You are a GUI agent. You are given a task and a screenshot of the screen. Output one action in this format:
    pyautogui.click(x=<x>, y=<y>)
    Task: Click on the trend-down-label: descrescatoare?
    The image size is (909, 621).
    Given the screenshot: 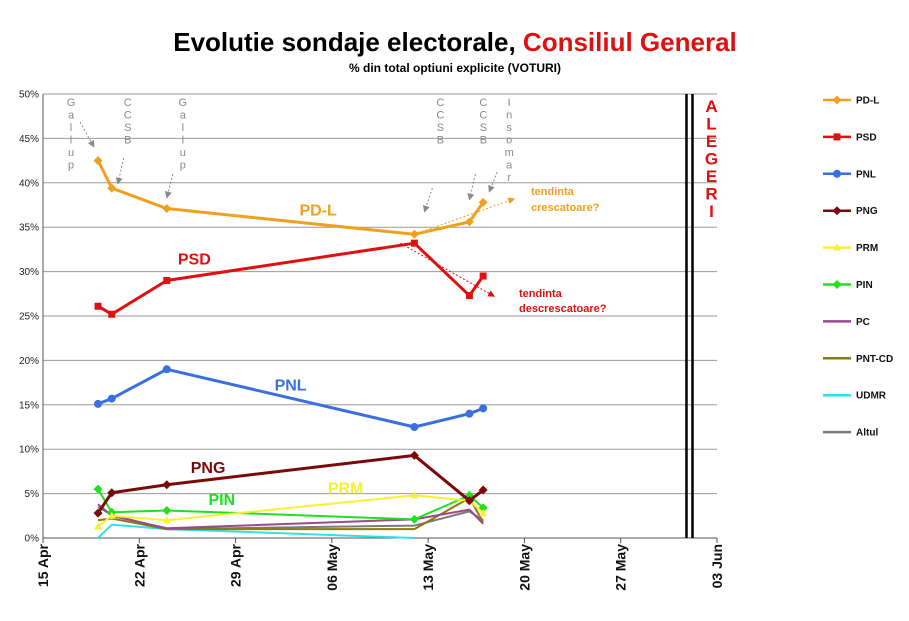 What is the action you would take?
    pyautogui.click(x=563, y=309)
    